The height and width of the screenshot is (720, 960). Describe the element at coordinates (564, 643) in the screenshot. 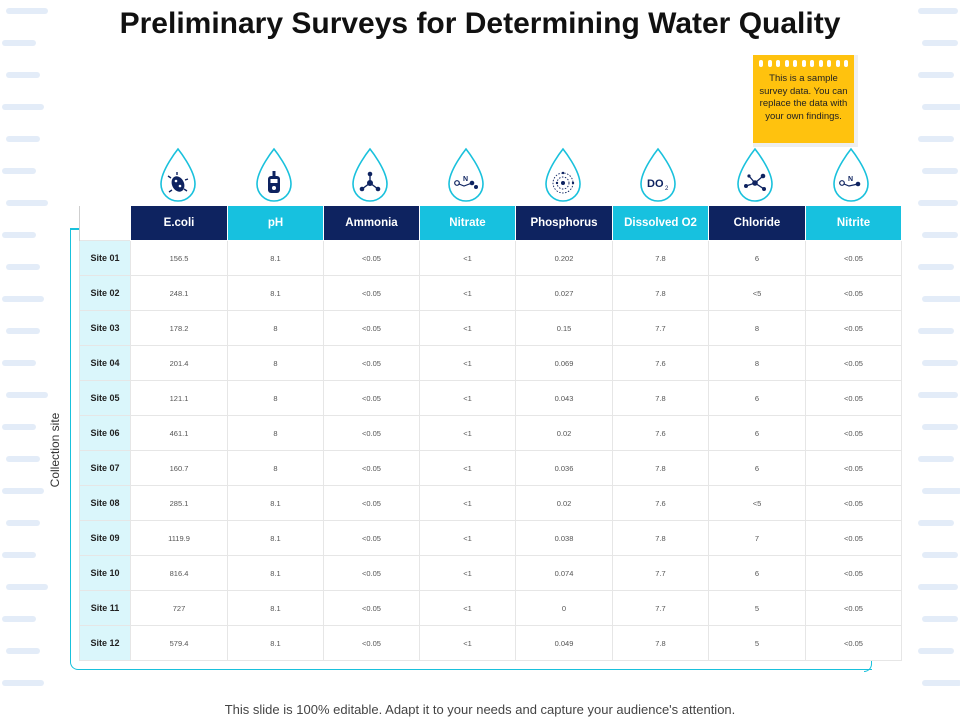

I see `table-cell: 0.049` at that location.